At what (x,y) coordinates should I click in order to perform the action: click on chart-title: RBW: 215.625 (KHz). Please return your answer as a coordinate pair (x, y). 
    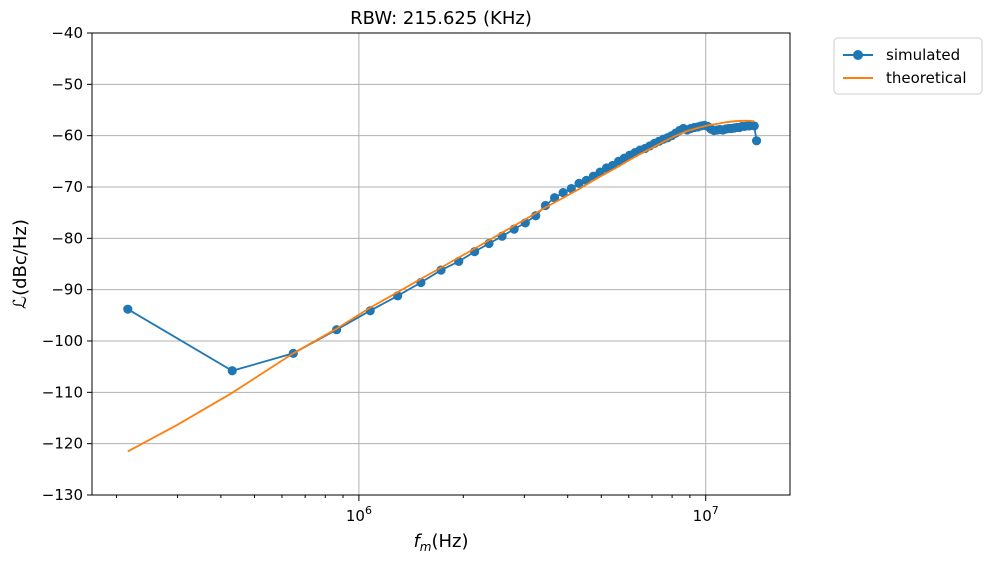
    Looking at the image, I should click on (441, 18).